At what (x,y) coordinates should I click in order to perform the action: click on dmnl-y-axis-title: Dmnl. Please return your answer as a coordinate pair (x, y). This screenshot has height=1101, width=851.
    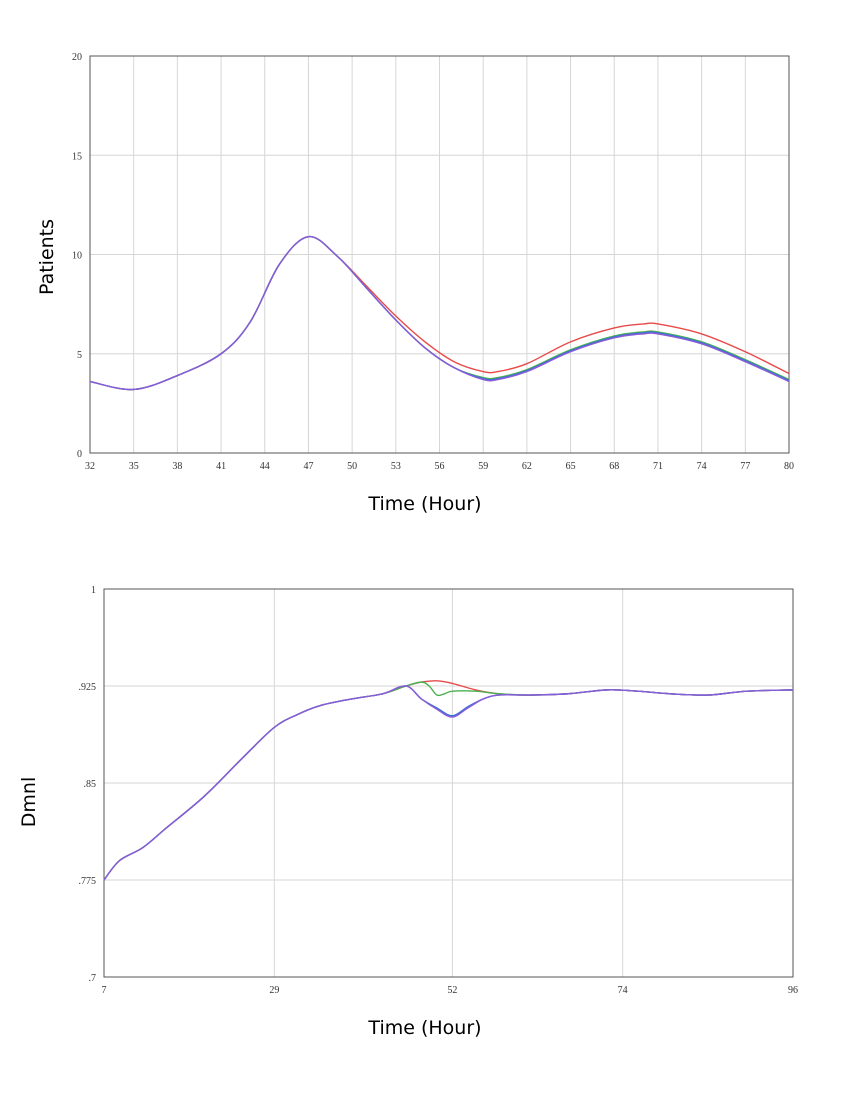
    Looking at the image, I should click on (29, 802).